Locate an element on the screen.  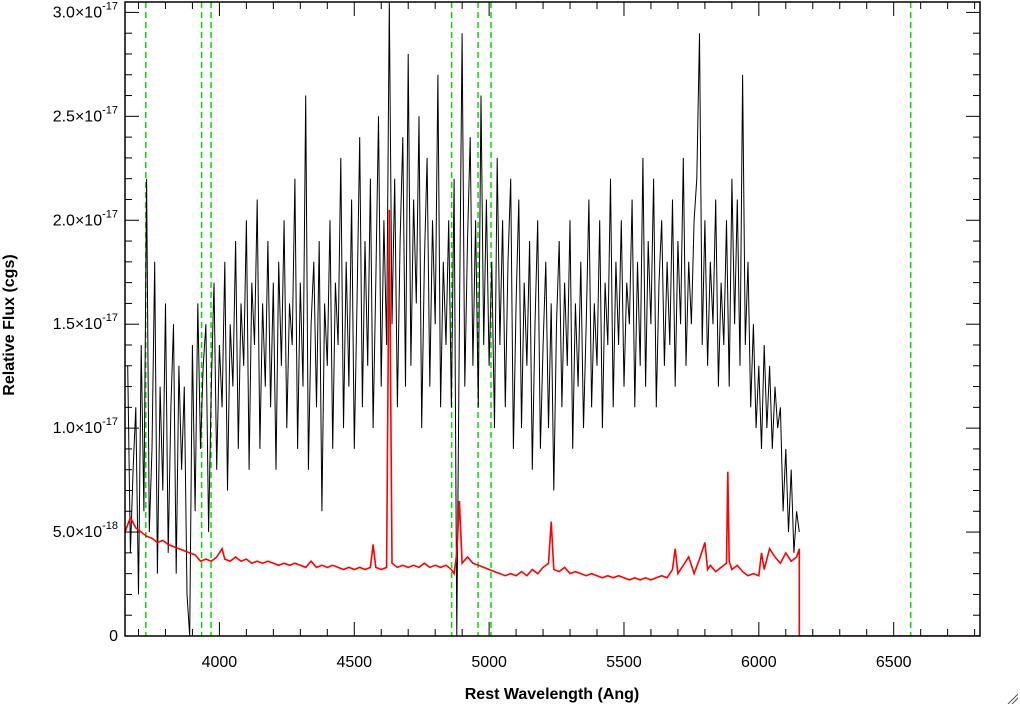
x-tick-label: 6500 is located at coordinates (894, 662).